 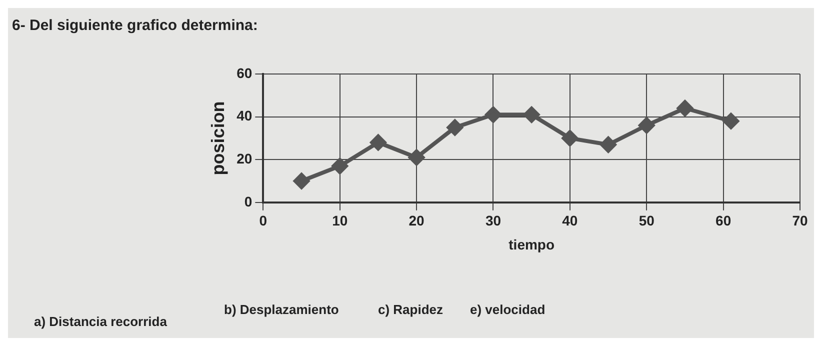 What do you see at coordinates (340, 220) in the screenshot?
I see `x-tick-label: 10` at bounding box center [340, 220].